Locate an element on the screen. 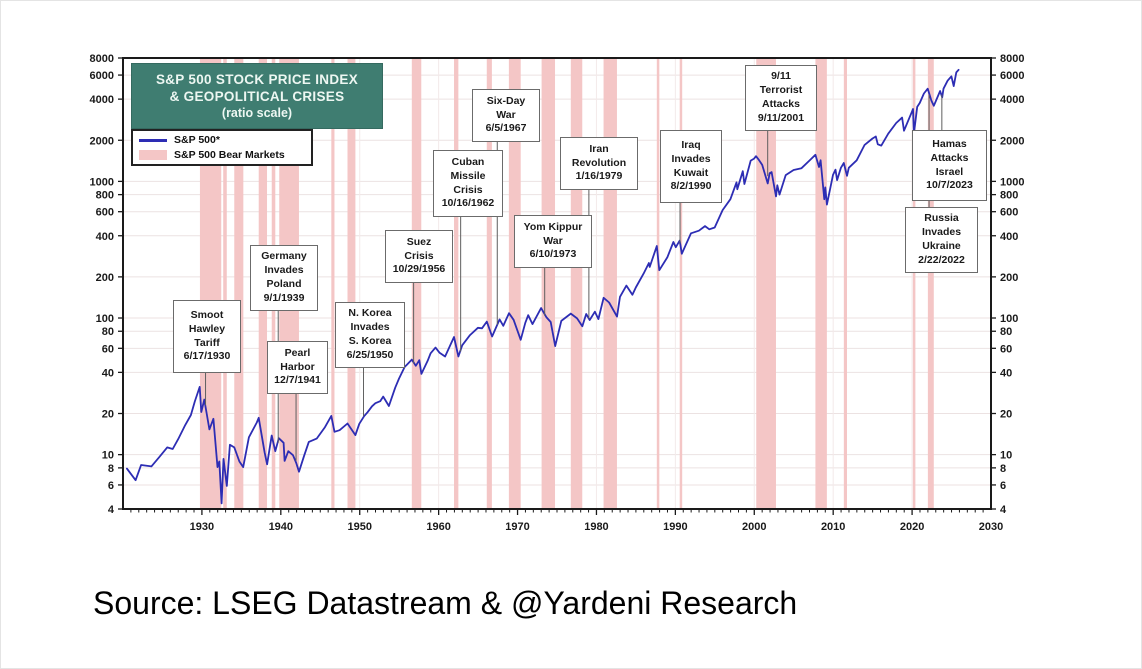  legend-label-bear-markets: S&P 500 Bear Markets is located at coordinates (229, 155).